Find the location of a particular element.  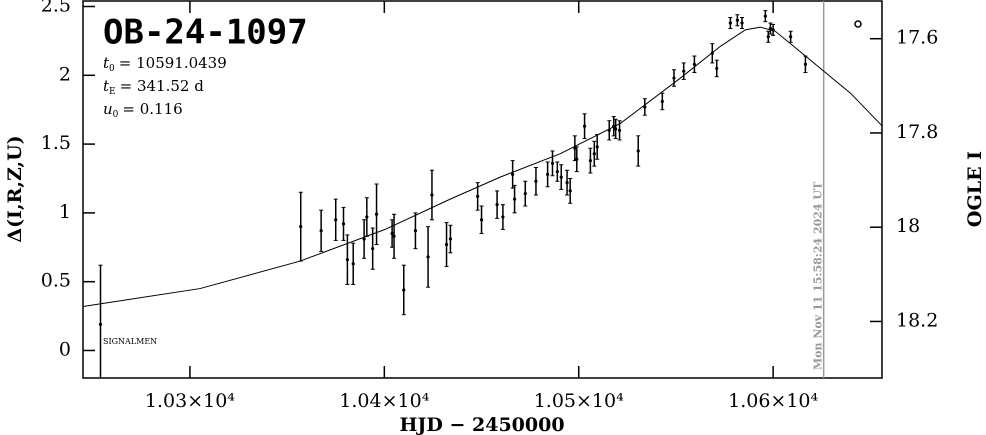

y-tick-label: 2 is located at coordinates (65, 74).